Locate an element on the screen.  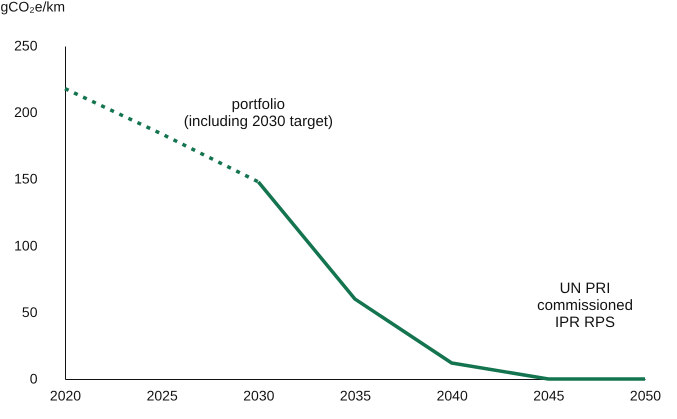
x-tick-label: 2030 is located at coordinates (259, 396).